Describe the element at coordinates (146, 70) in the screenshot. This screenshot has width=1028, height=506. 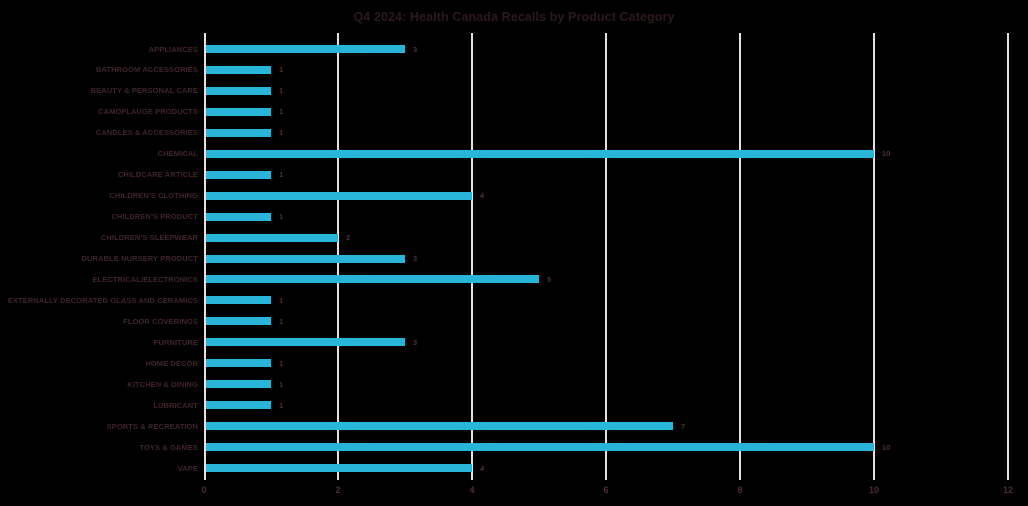
I see `category-label: BATHROOM ACCESSORIES` at that location.